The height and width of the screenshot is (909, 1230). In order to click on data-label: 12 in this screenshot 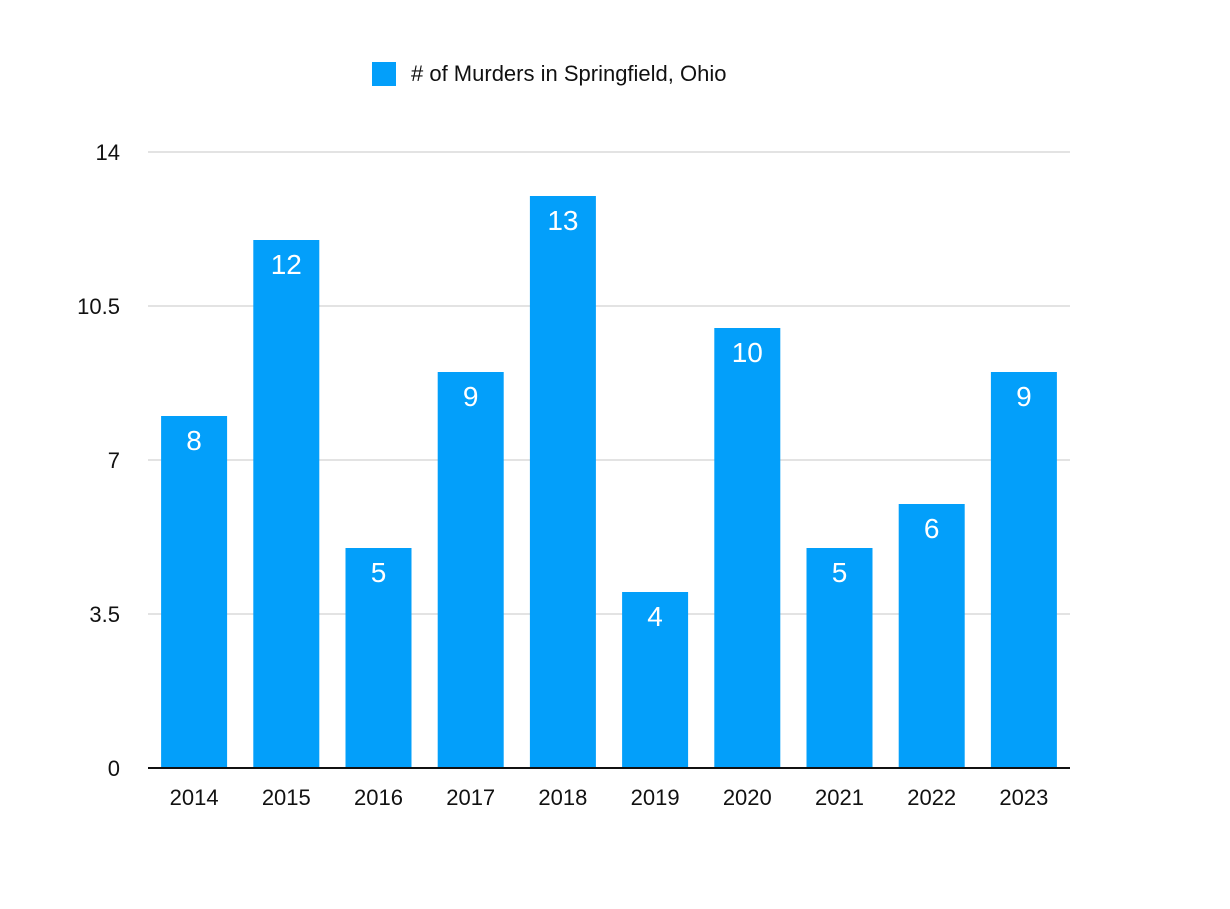, I will do `click(286, 264)`.